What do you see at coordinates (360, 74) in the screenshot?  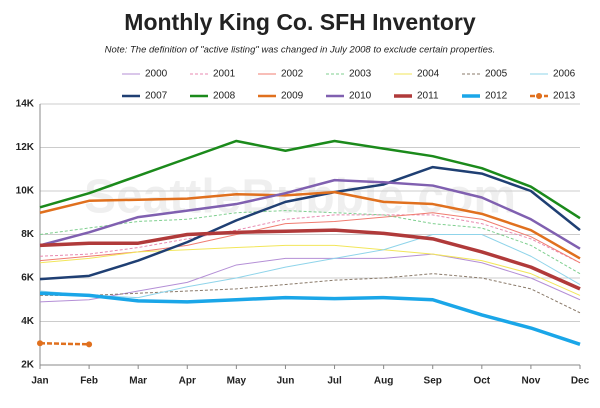 I see `legend-label: 2003` at bounding box center [360, 74].